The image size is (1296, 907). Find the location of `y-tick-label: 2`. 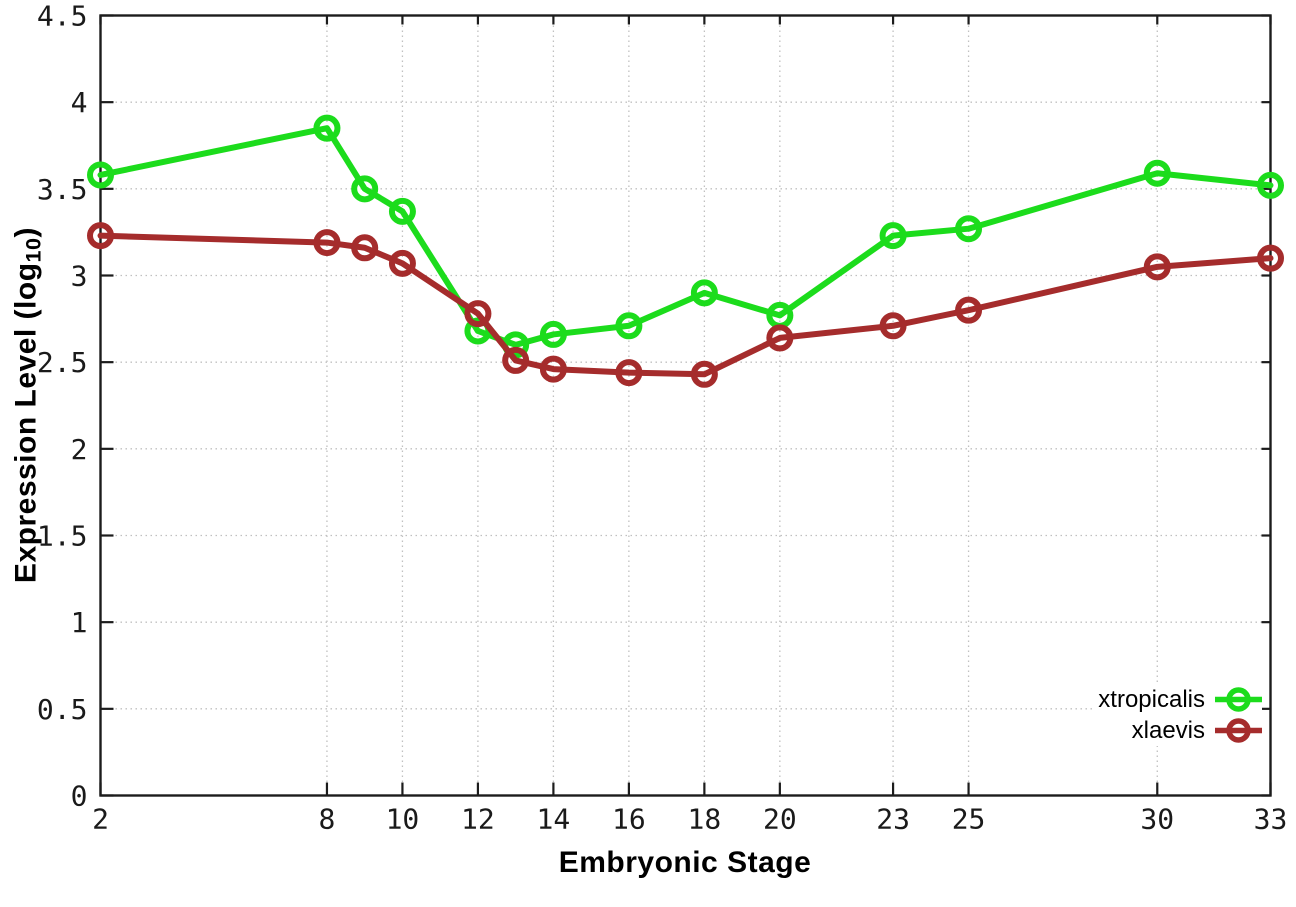

y-tick-label: 2 is located at coordinates (79, 449).